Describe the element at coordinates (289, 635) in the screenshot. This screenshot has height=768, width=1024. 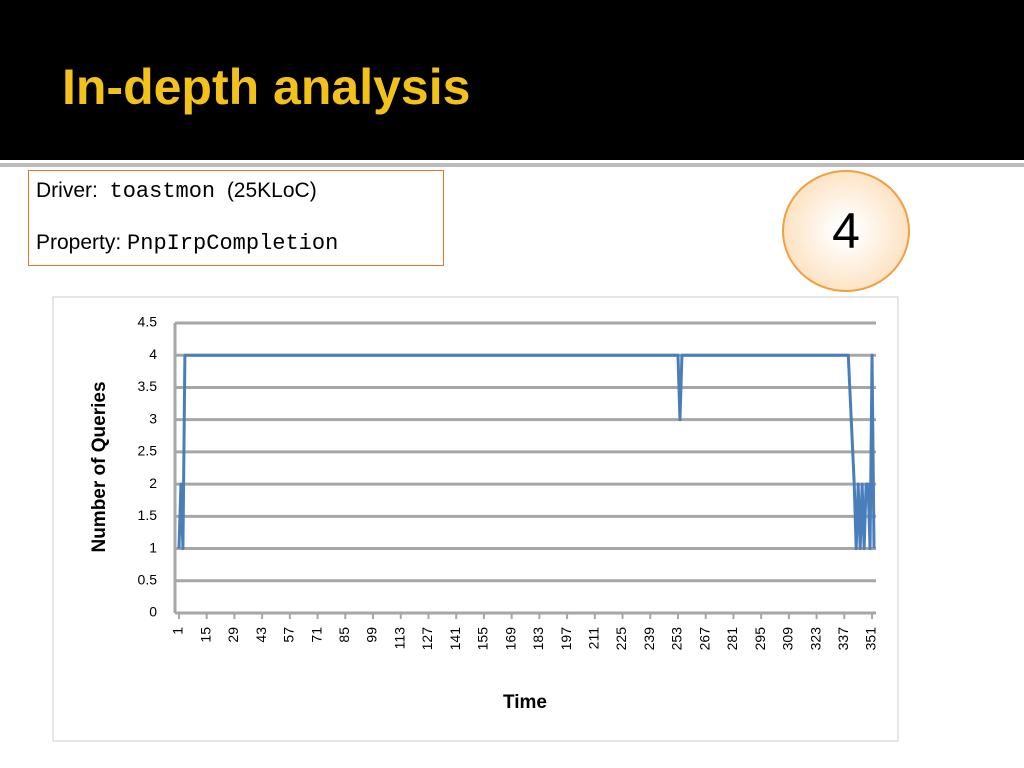
I see `x-tick-label: 57` at that location.